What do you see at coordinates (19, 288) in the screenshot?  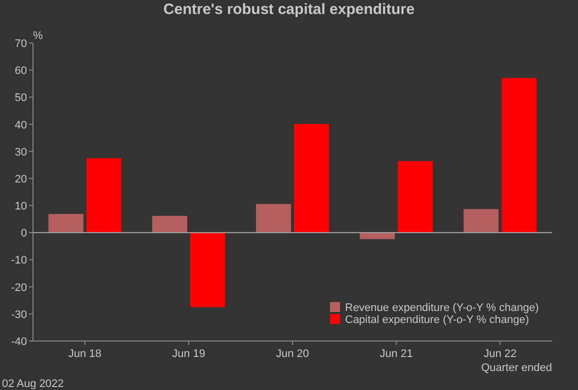 I see `y-tick-label: -20` at bounding box center [19, 288].